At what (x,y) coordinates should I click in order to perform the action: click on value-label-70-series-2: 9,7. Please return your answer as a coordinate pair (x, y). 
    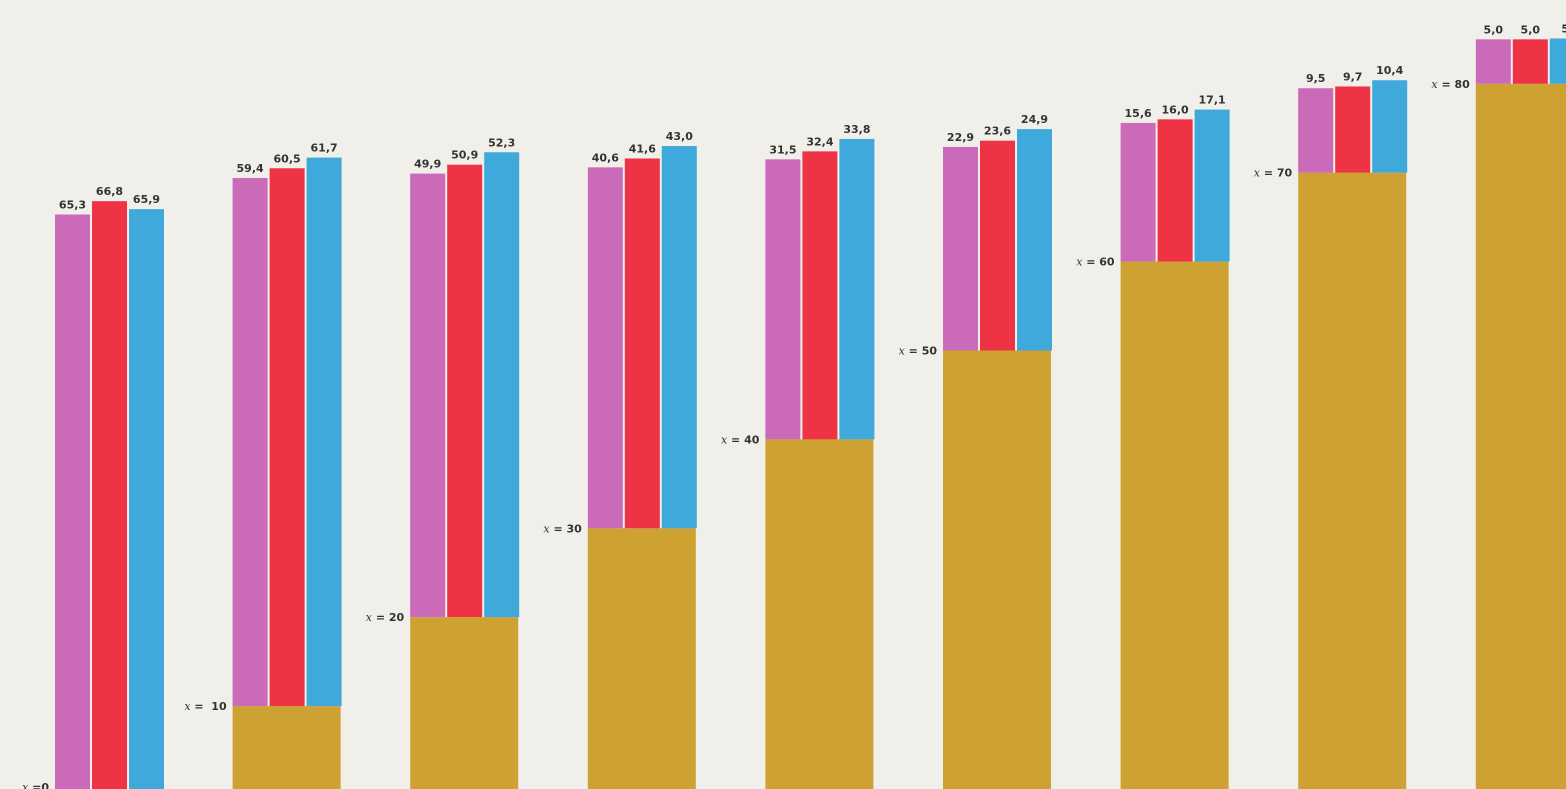
    Looking at the image, I should click on (1353, 76).